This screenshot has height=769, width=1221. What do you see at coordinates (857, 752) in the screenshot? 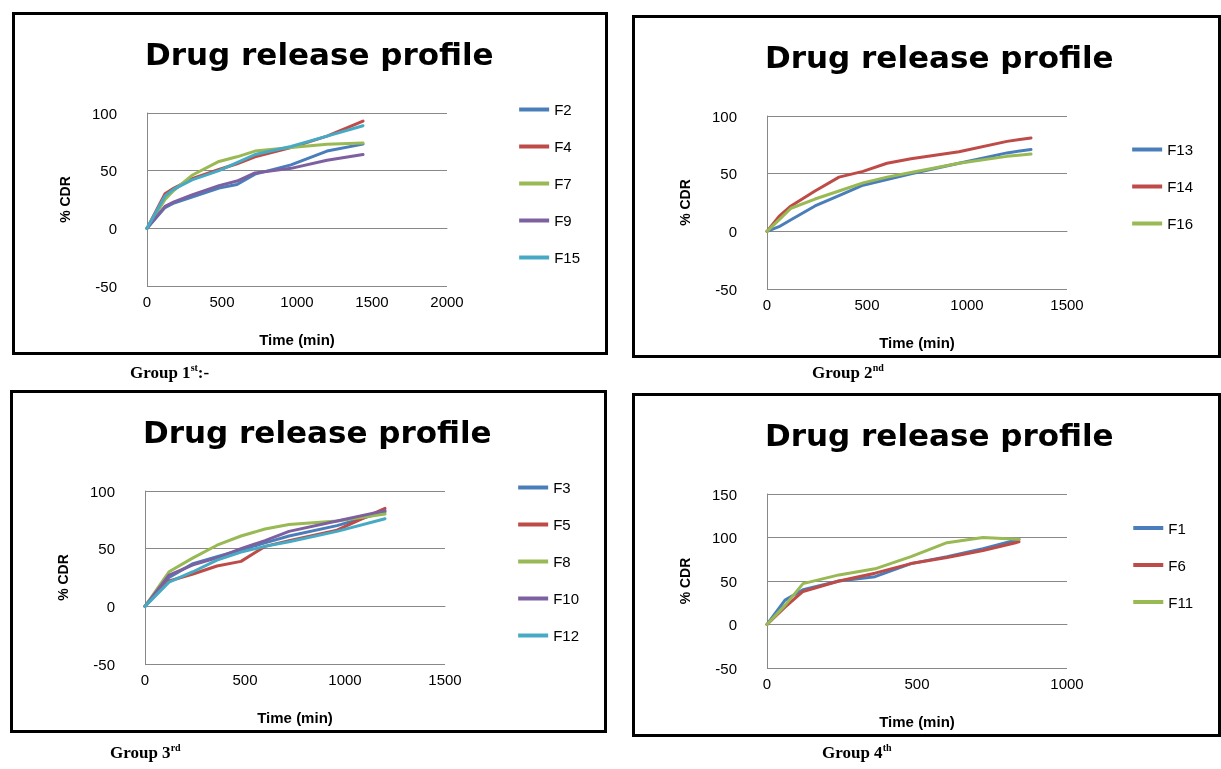
I see `text: Group 4$^{th}$` at bounding box center [857, 752].